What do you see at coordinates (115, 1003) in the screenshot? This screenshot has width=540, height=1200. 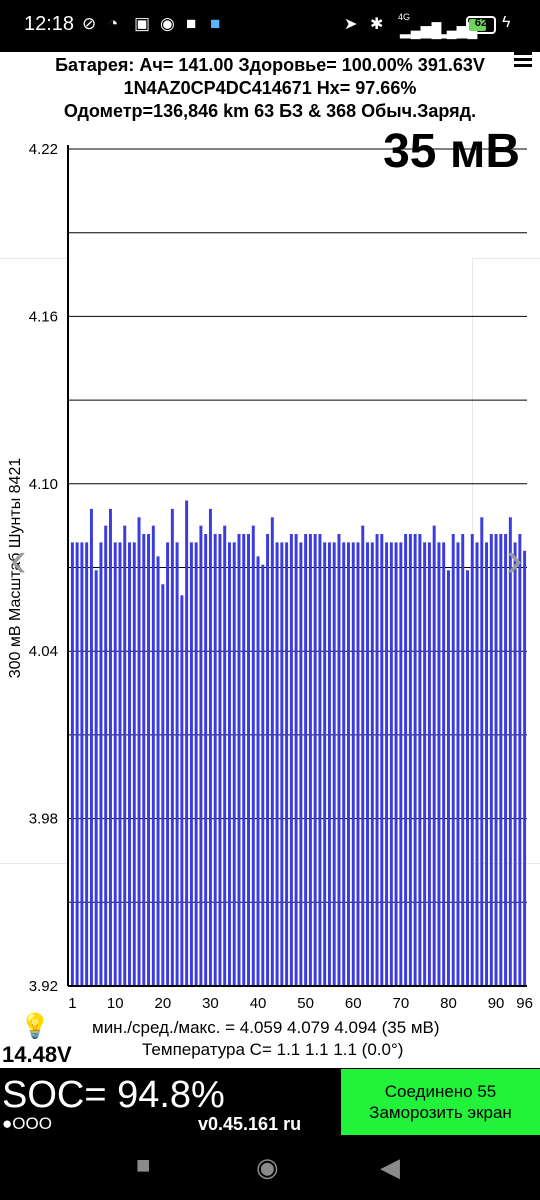 I see `x-tick-label: 10` at bounding box center [115, 1003].